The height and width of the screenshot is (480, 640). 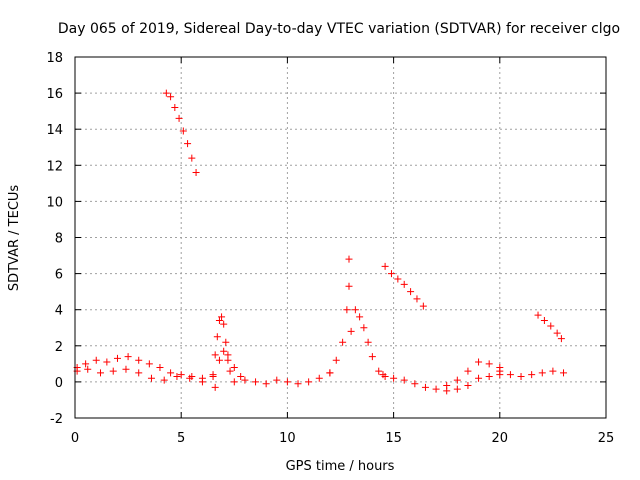 I want to click on series-baseline-mid, so click(x=282, y=378).